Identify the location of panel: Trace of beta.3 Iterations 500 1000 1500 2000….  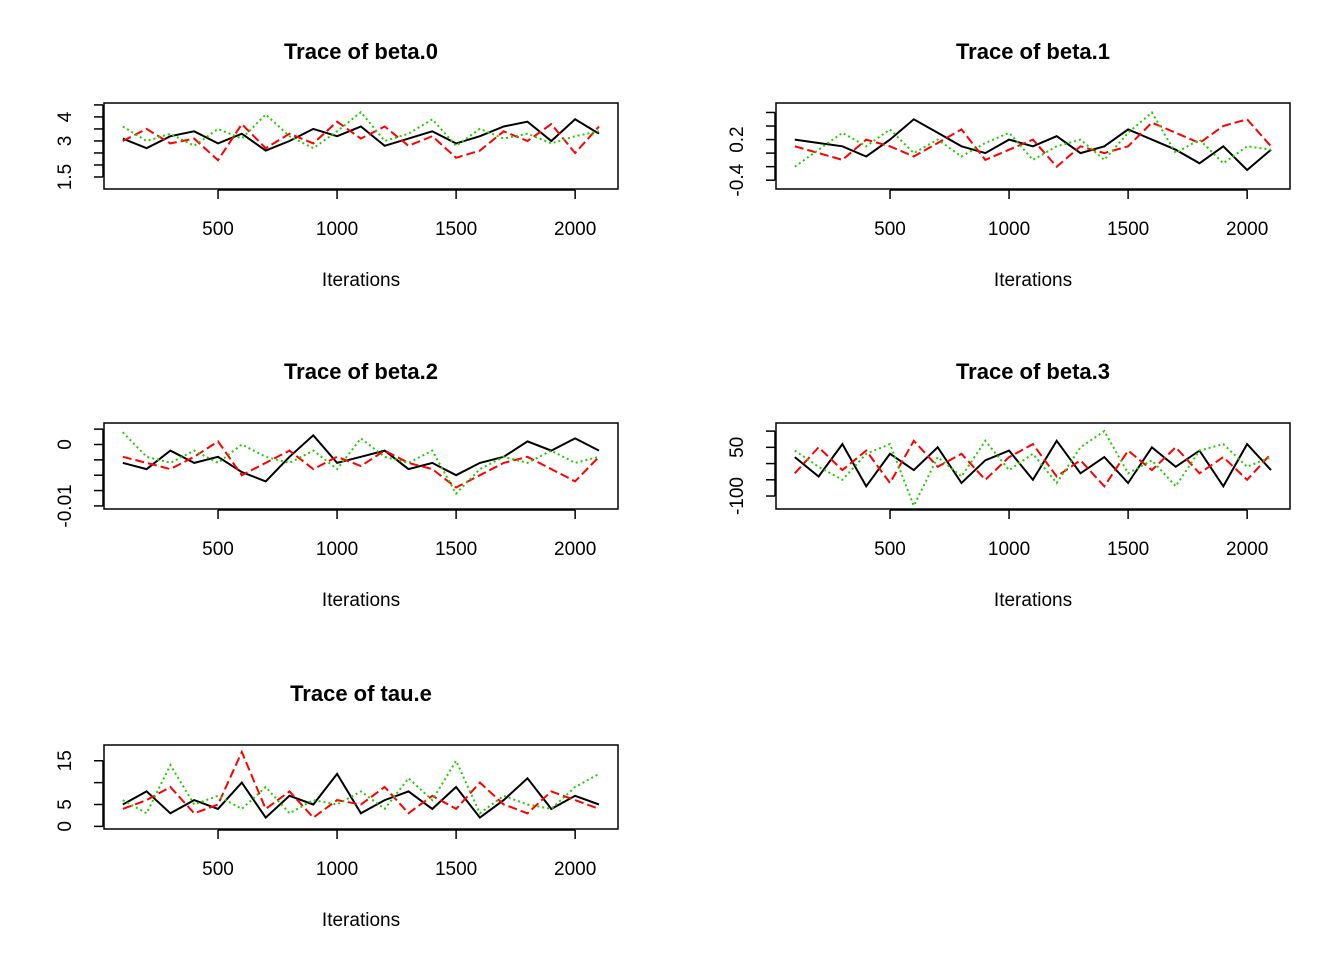
(1009, 485).